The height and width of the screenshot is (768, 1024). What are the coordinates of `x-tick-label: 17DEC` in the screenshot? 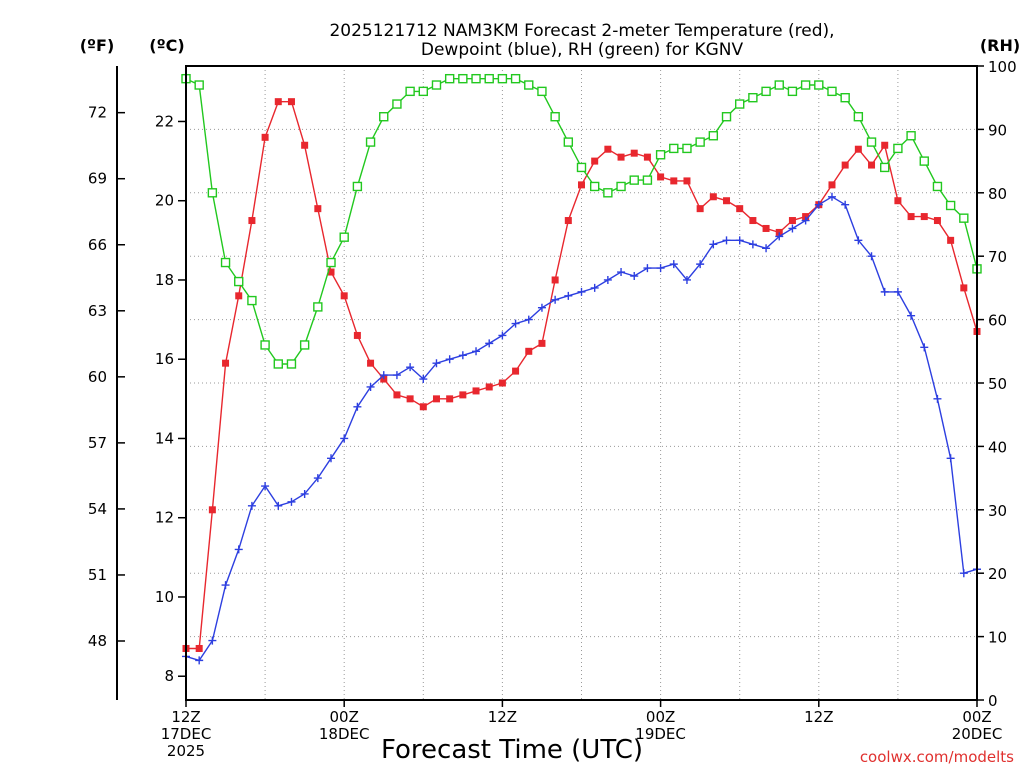 It's located at (186, 734).